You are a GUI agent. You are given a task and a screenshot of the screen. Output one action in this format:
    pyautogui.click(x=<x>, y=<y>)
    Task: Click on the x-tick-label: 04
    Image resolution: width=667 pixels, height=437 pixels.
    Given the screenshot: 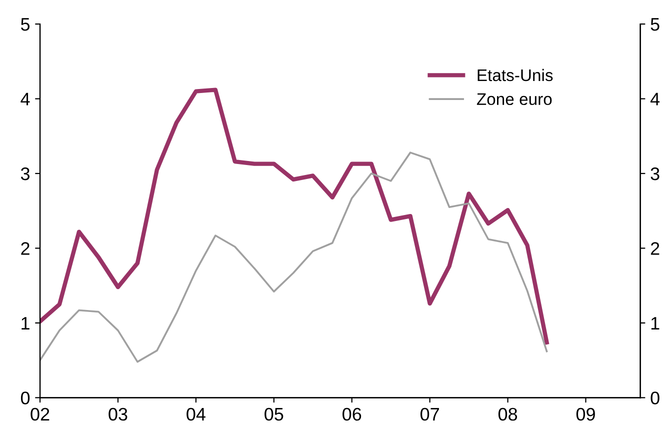 What is the action you would take?
    pyautogui.click(x=196, y=414)
    